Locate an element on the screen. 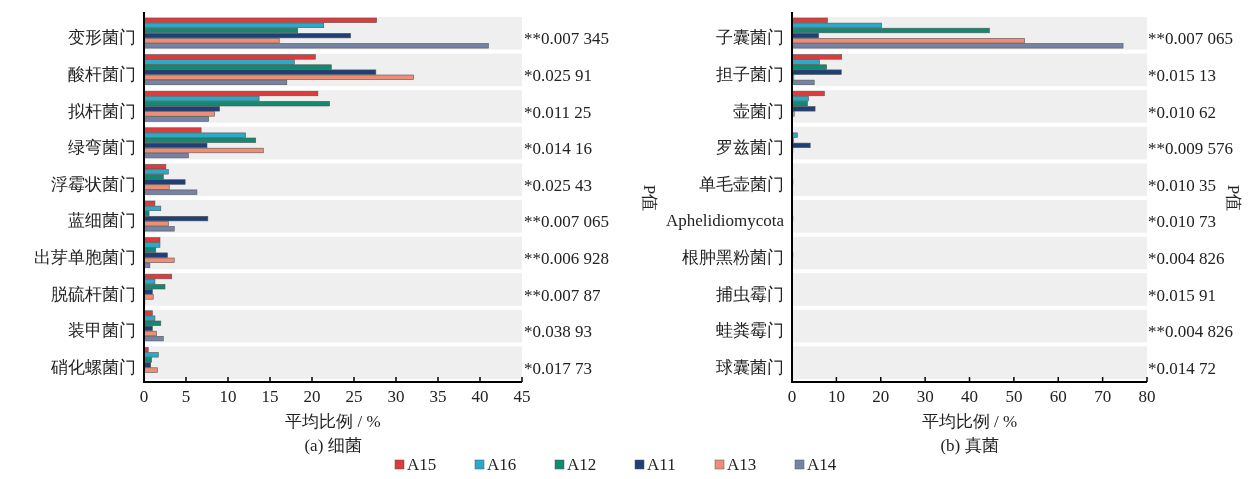 The width and height of the screenshot is (1251, 479). legend-label: A13 is located at coordinates (742, 464).